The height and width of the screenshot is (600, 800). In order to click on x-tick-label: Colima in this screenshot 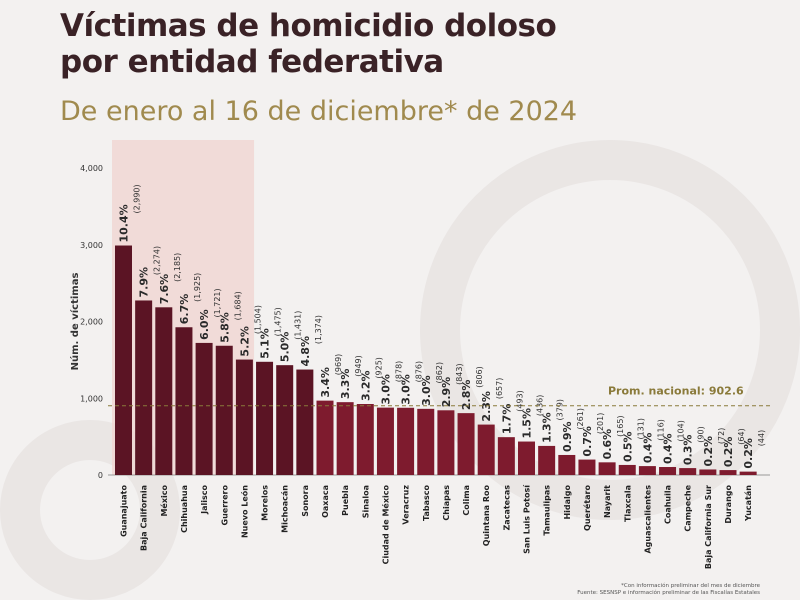, I will do `click(466, 500)`.